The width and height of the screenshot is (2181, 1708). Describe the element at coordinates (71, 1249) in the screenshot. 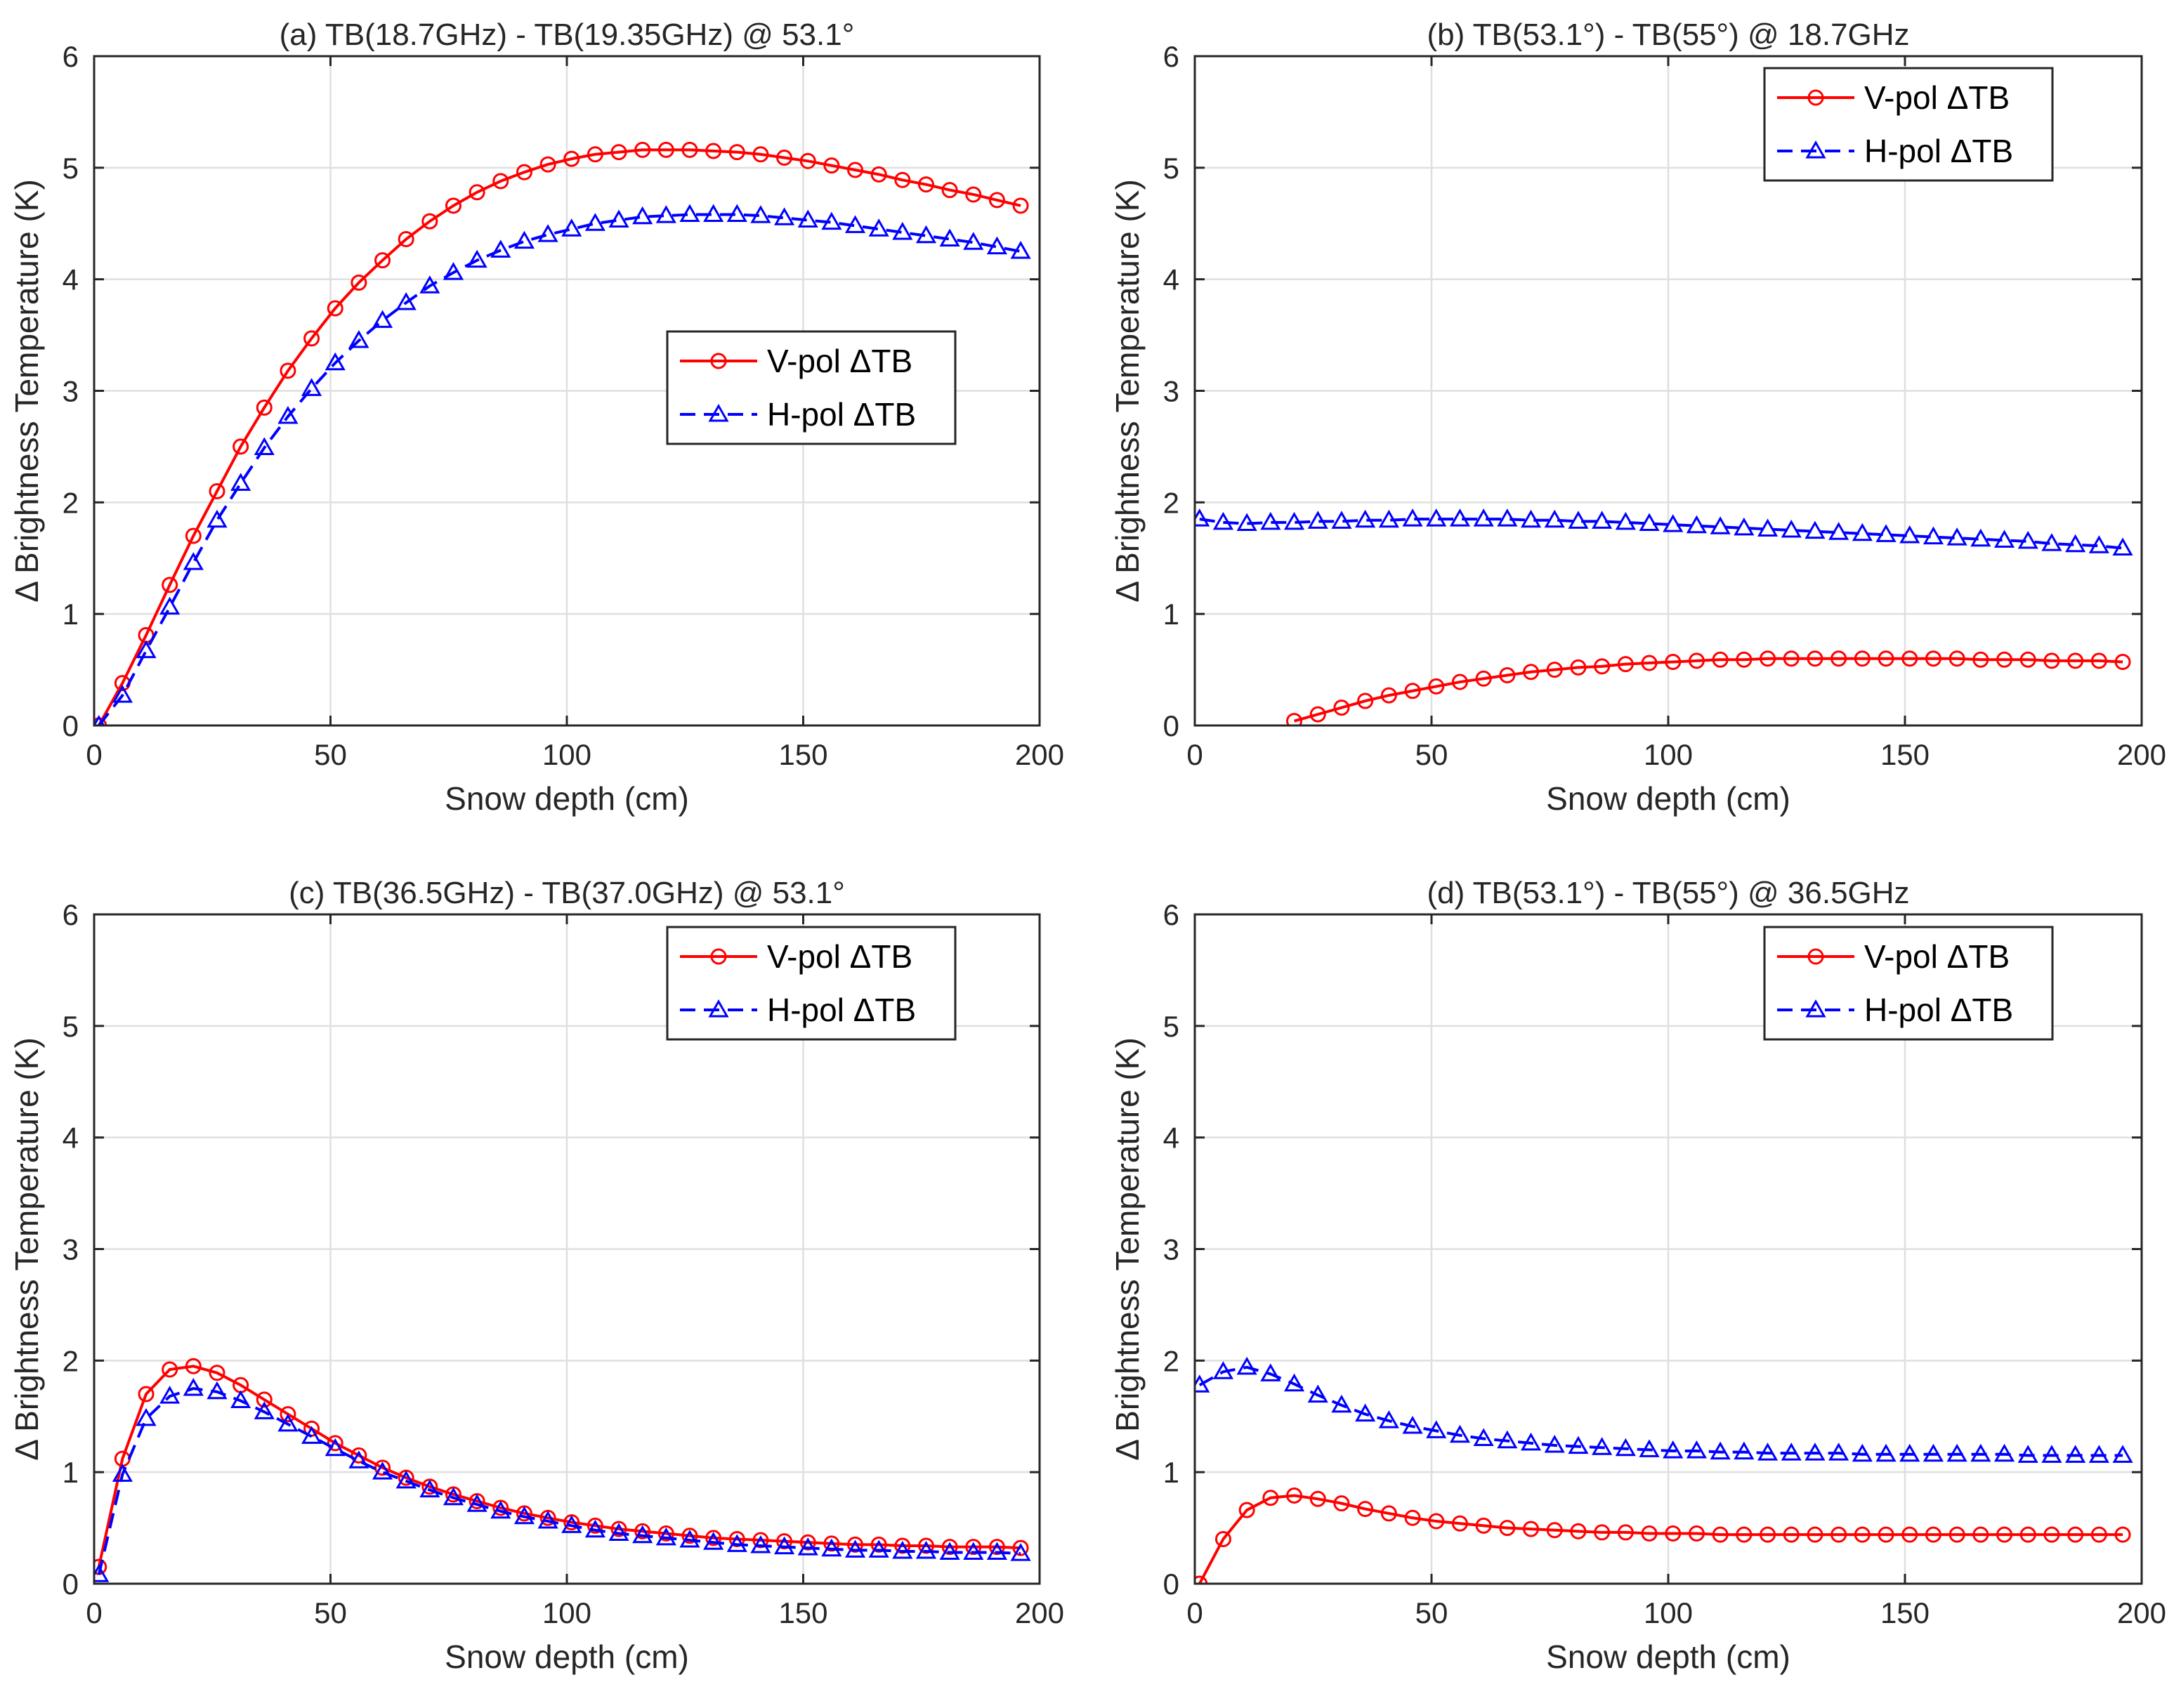

I see `y-tick-label: 3` at that location.